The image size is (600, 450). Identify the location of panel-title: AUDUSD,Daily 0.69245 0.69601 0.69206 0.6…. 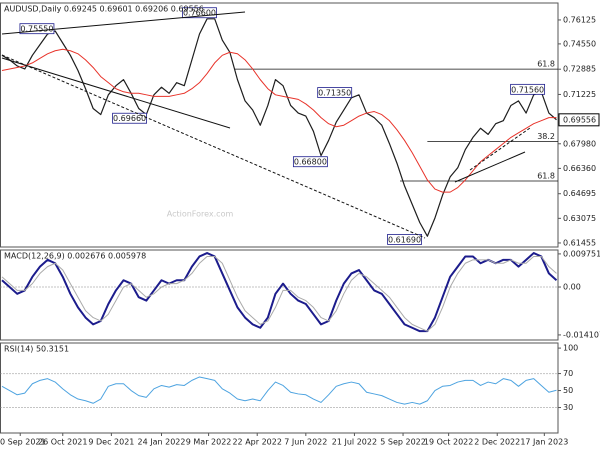
(104, 9).